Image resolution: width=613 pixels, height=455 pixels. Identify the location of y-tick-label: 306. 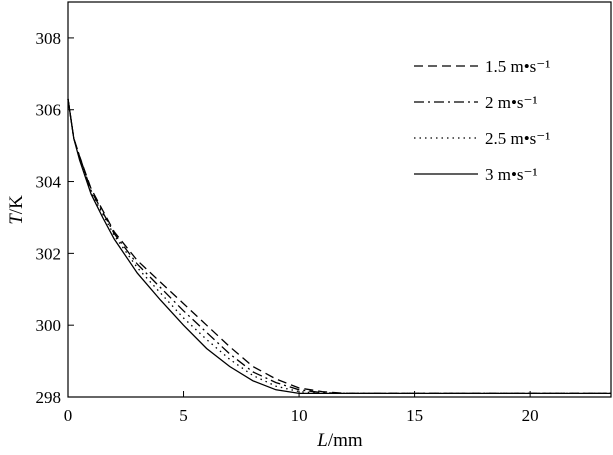
(49, 110).